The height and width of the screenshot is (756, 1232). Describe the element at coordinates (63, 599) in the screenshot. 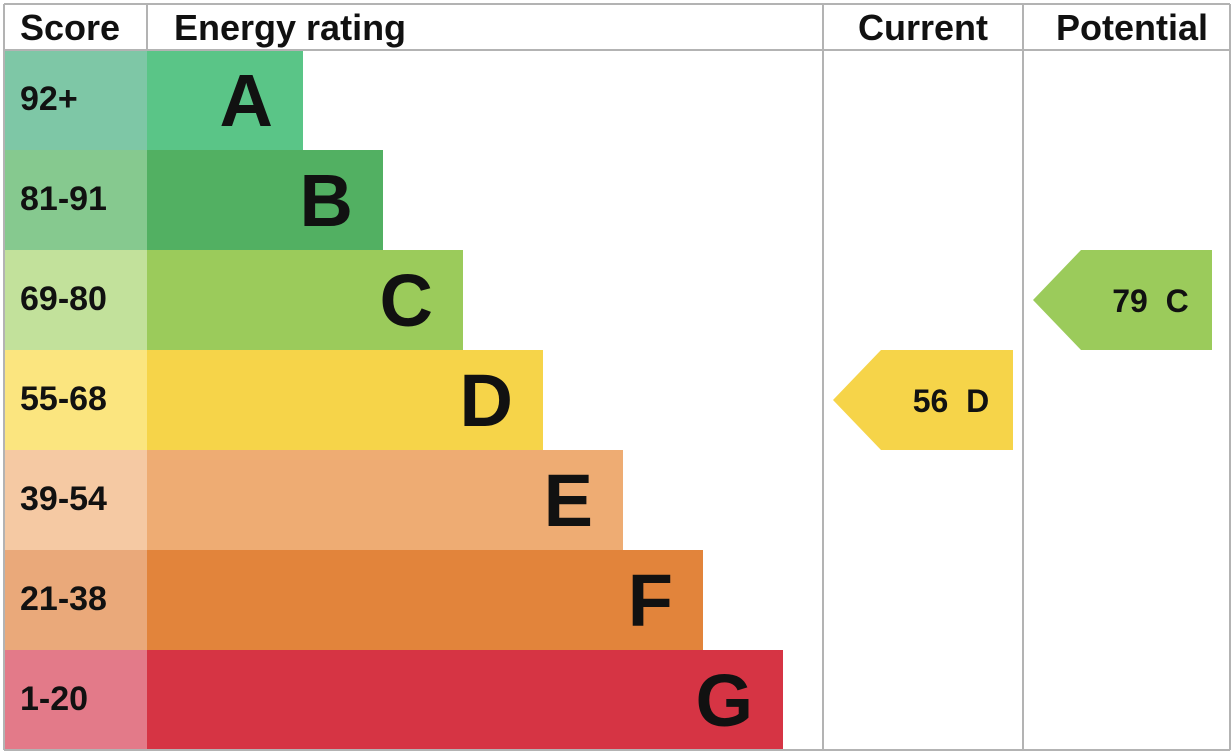

I see `score-label-f: 21-38` at that location.